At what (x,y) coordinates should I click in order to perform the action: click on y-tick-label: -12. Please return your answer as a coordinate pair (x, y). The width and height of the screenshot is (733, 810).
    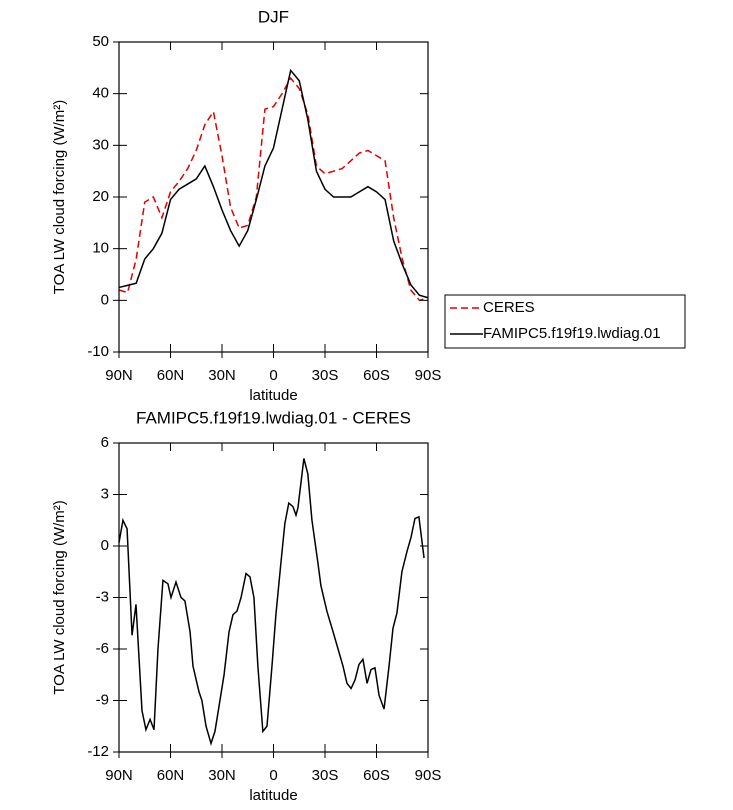
    Looking at the image, I should click on (98, 751).